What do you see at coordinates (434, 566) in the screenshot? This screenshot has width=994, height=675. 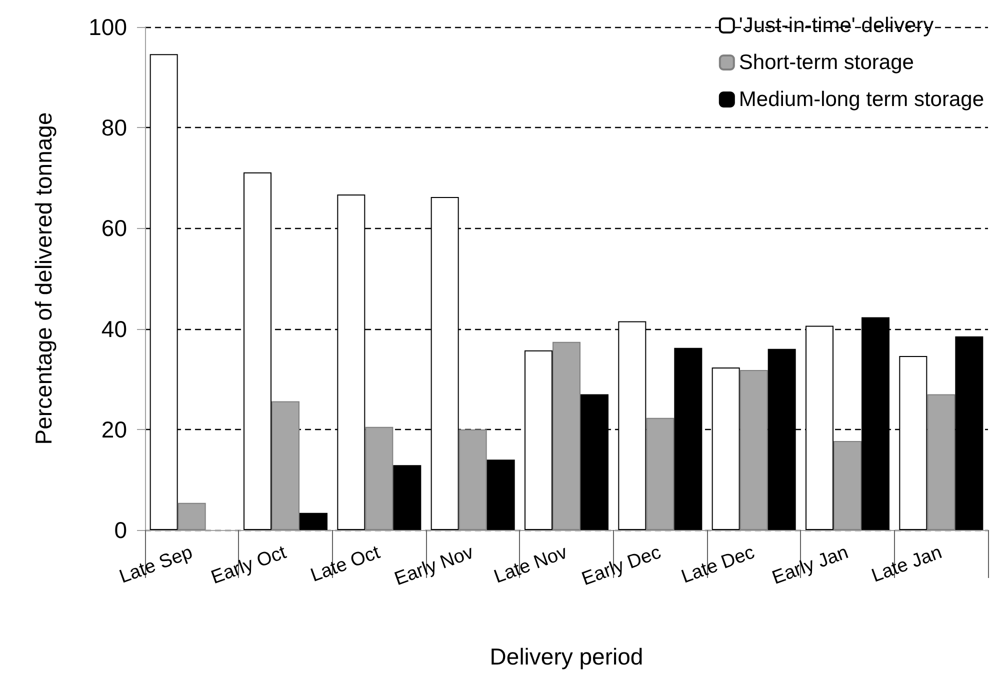 I see `x-tick-label: Early Nov` at bounding box center [434, 566].